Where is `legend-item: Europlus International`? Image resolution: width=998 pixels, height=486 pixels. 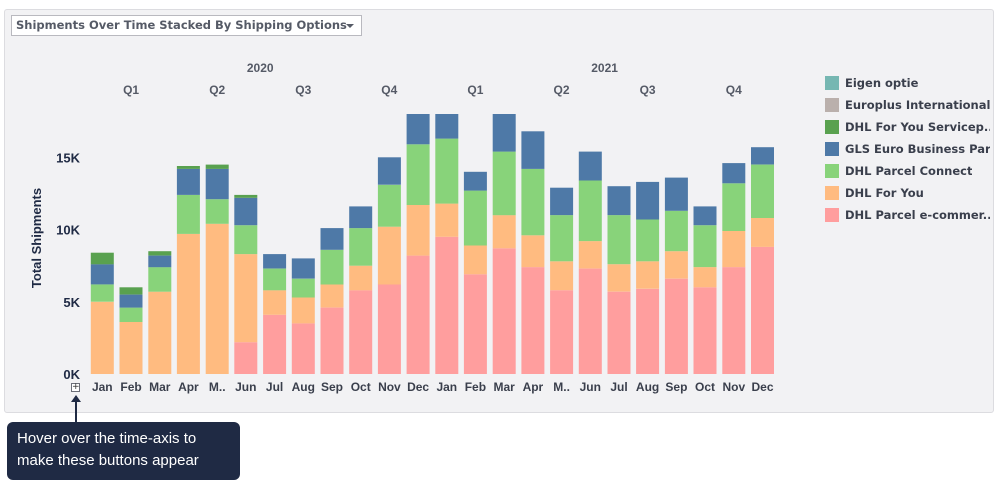 legend-item: Europlus International is located at coordinates (907, 105).